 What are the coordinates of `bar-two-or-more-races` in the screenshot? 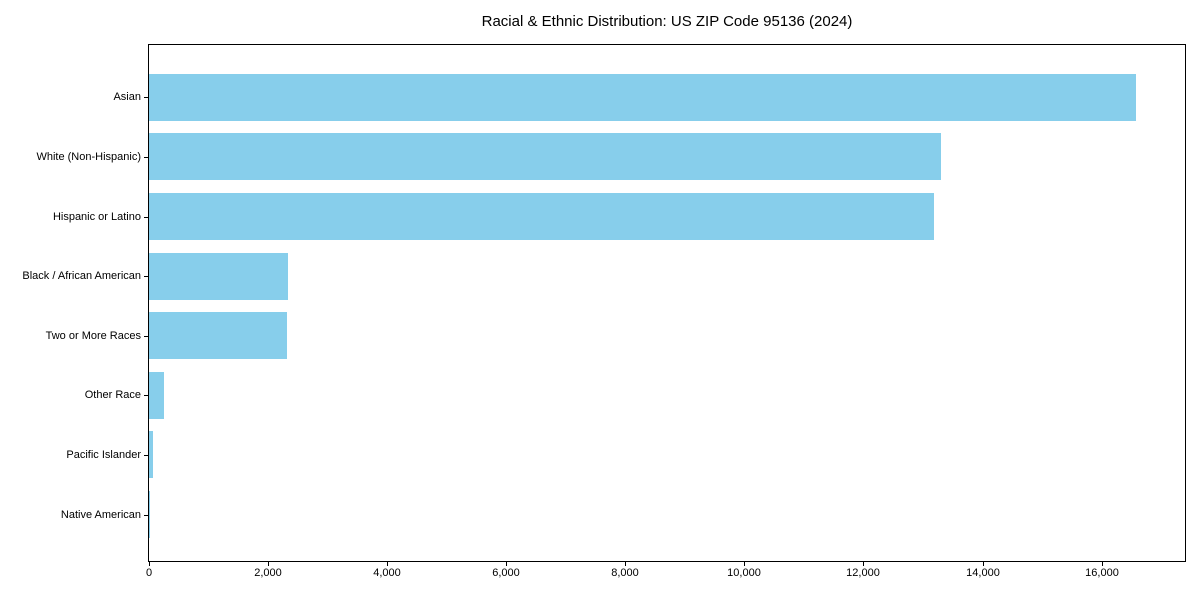 It's located at (218, 335).